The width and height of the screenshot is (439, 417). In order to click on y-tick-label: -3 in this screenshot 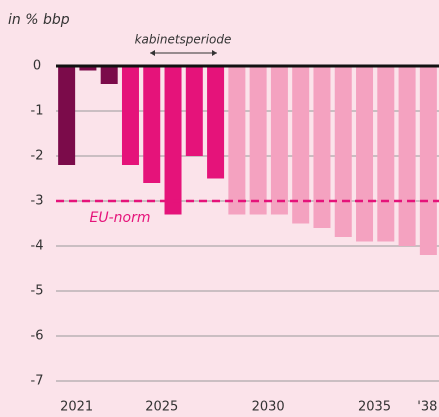, I will do `click(37, 201)`.